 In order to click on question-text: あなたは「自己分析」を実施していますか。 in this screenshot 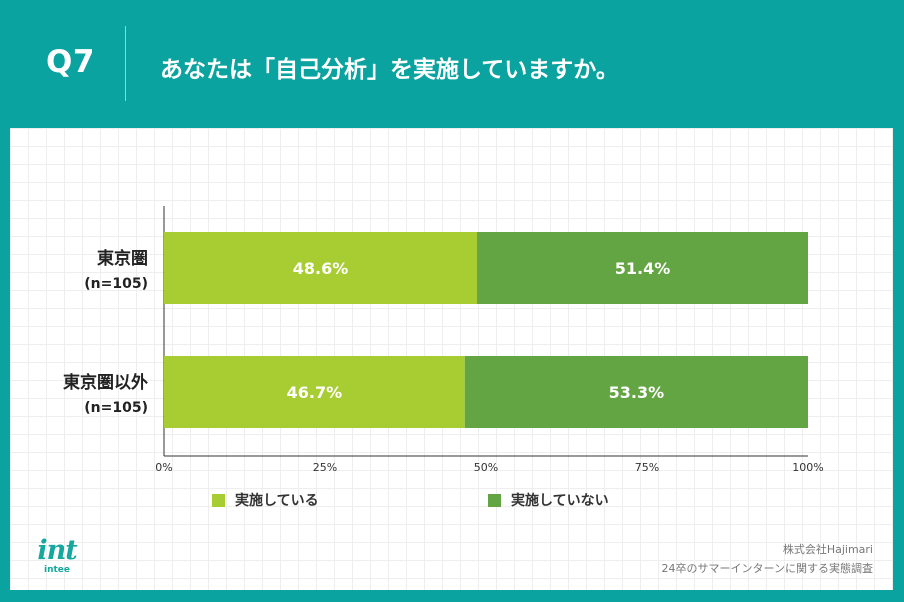, I will do `click(389, 70)`.